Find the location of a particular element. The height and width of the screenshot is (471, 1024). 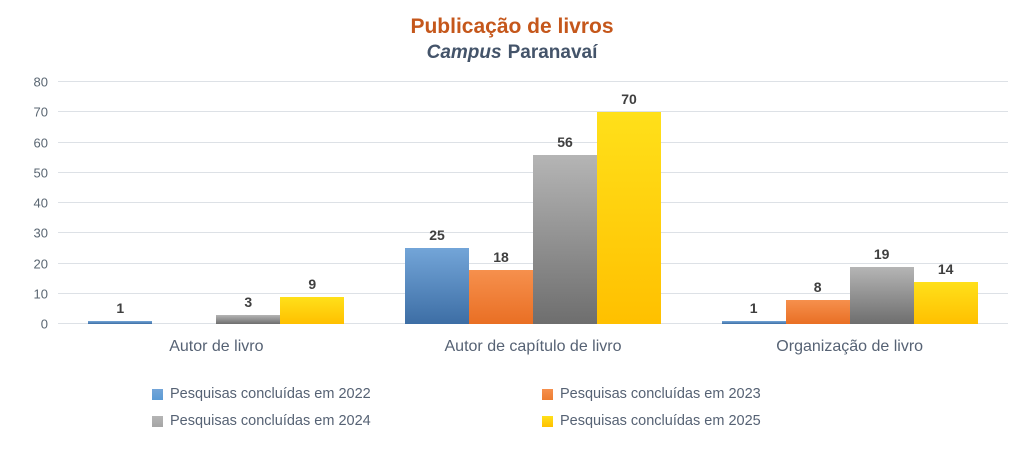

y-tick-label: 70 is located at coordinates (40, 112).